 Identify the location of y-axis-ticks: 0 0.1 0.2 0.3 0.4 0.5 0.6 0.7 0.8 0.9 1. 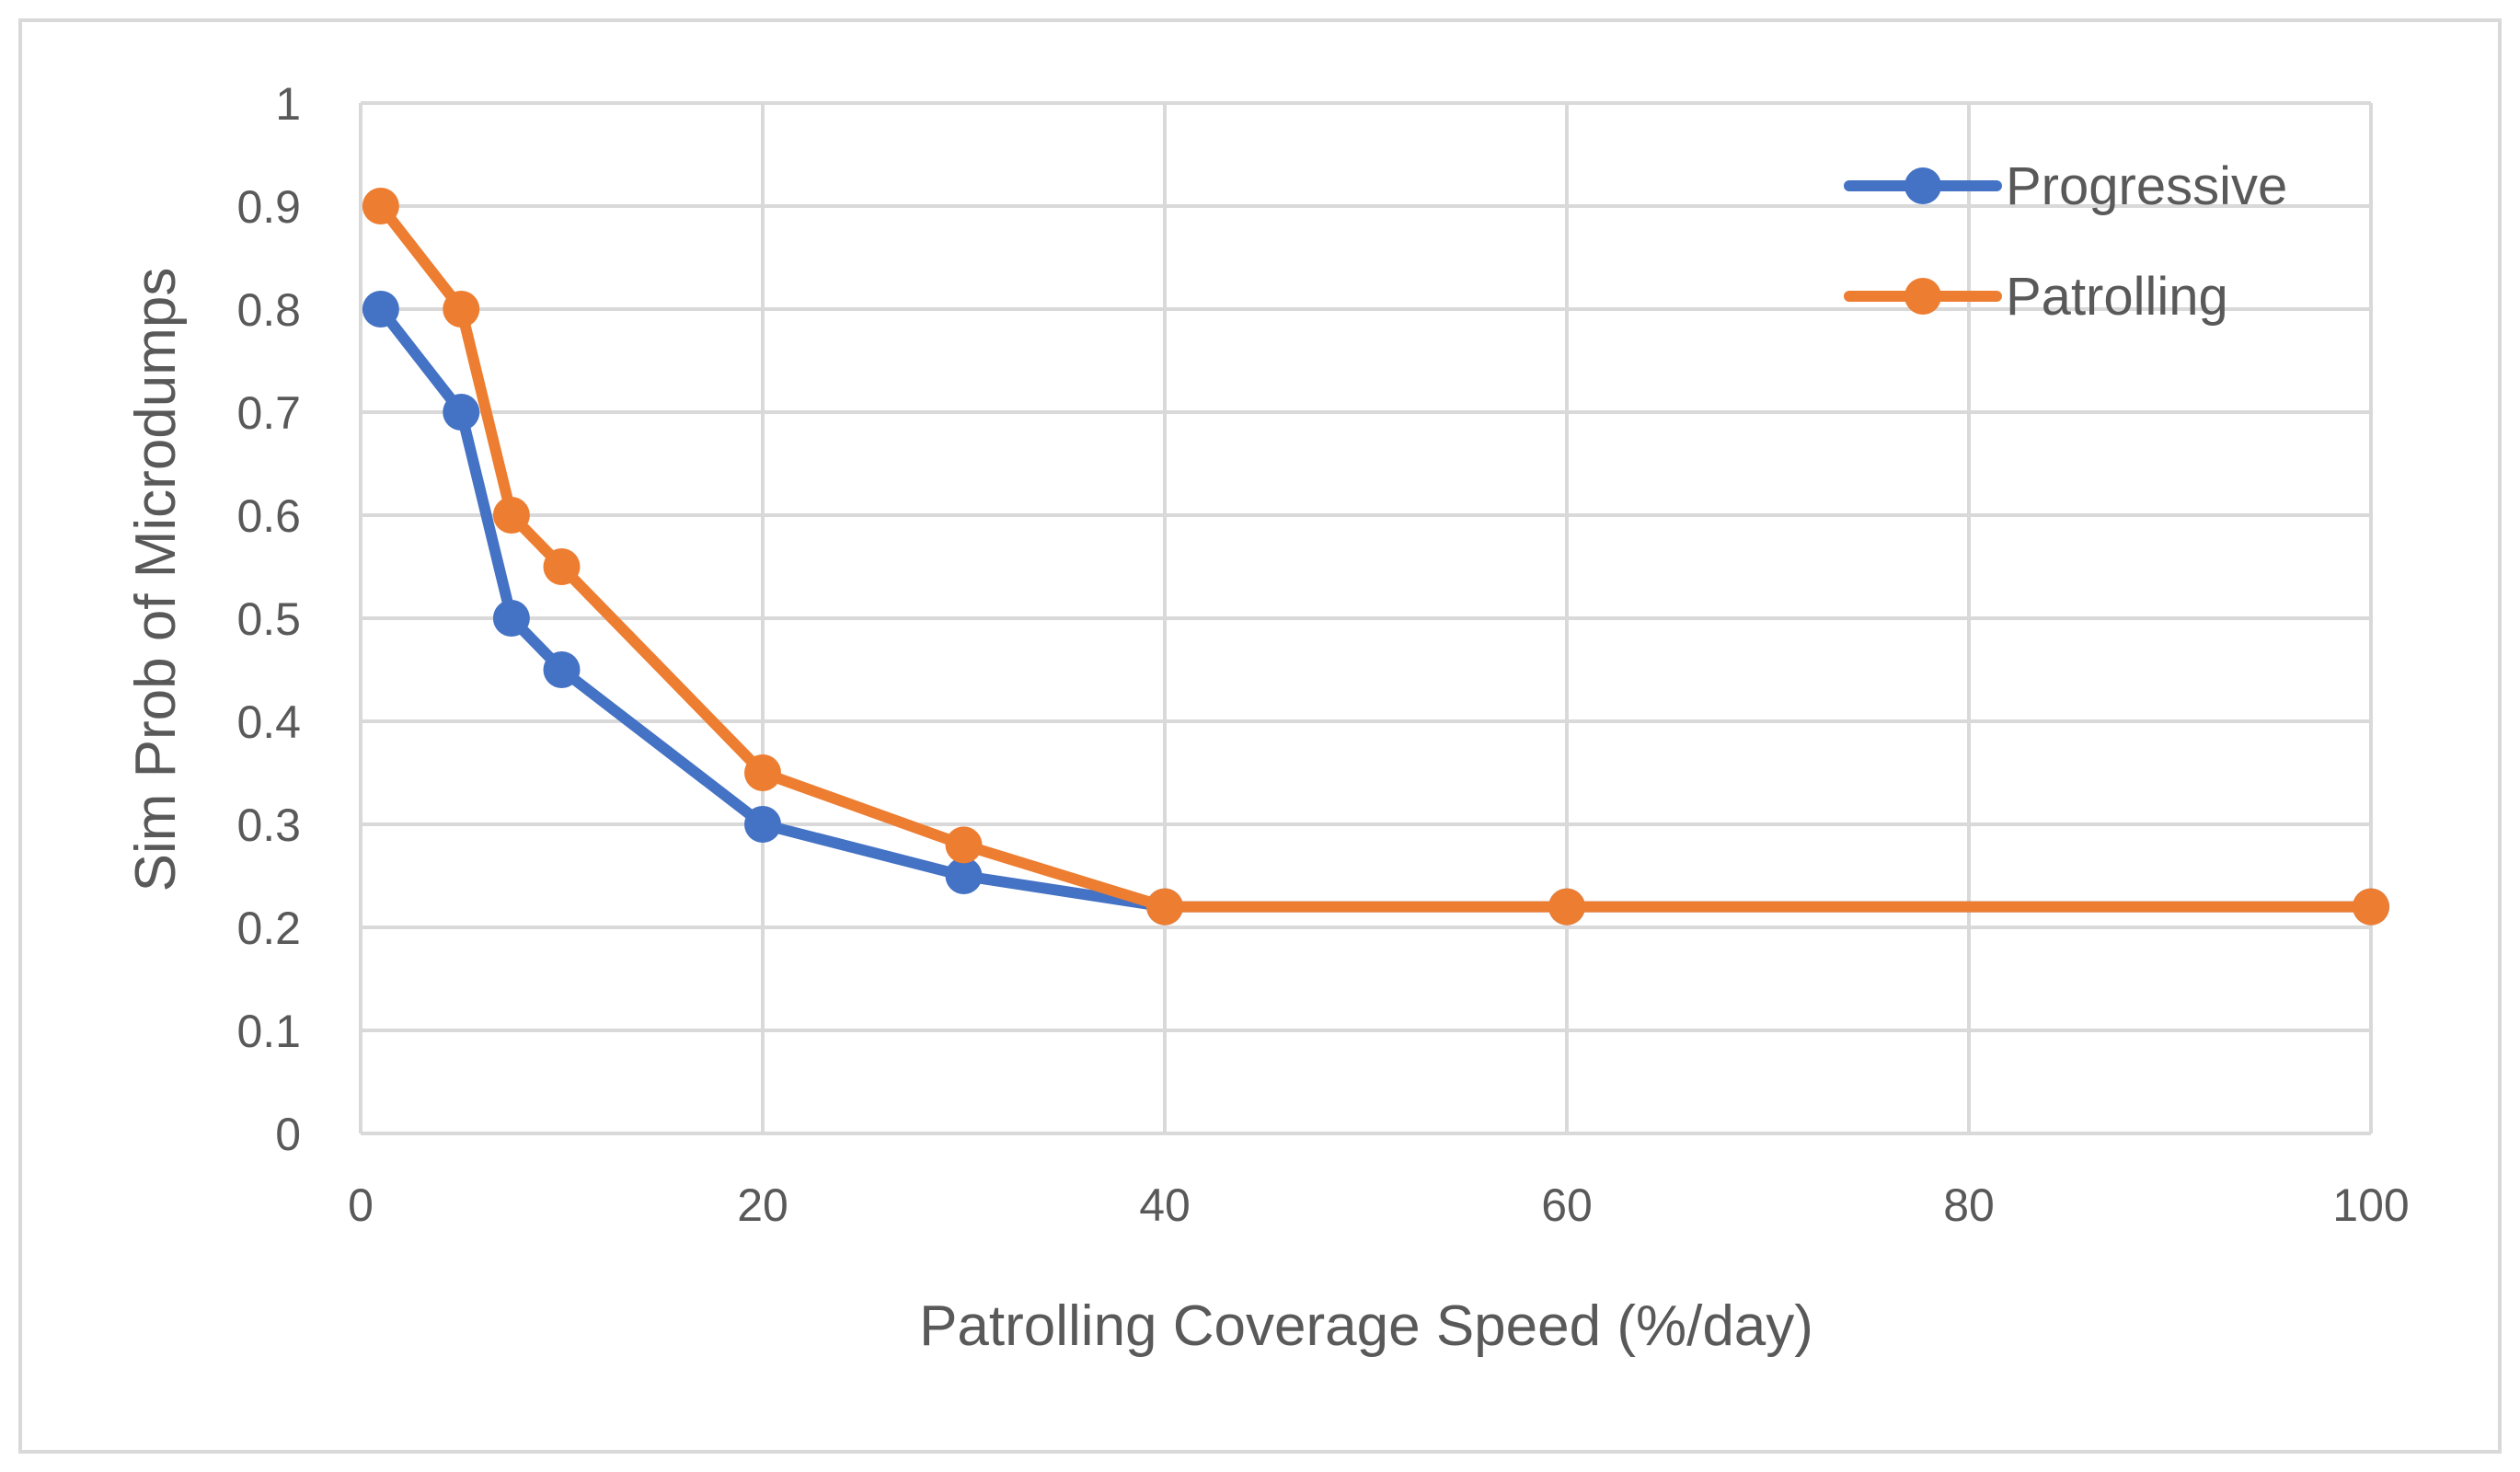
(268, 619).